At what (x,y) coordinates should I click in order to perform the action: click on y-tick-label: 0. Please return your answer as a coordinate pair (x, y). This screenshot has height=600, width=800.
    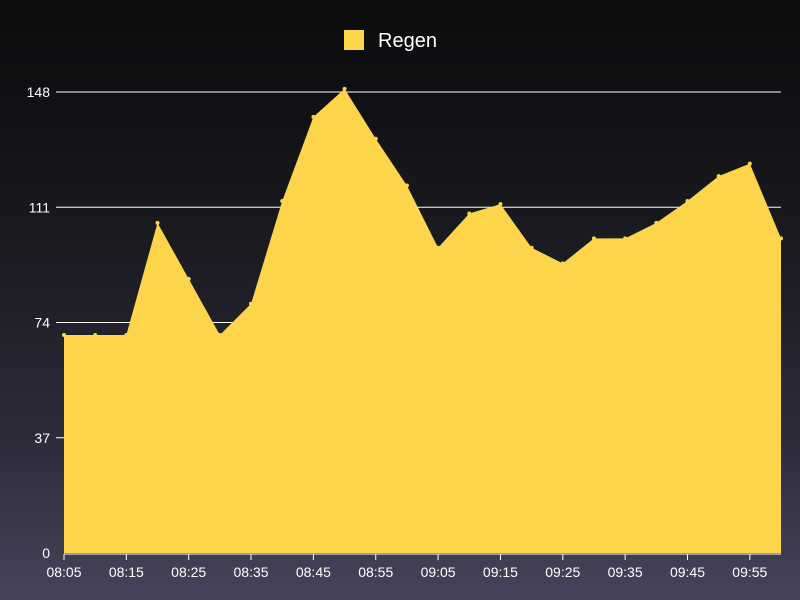
    Looking at the image, I should click on (46, 553).